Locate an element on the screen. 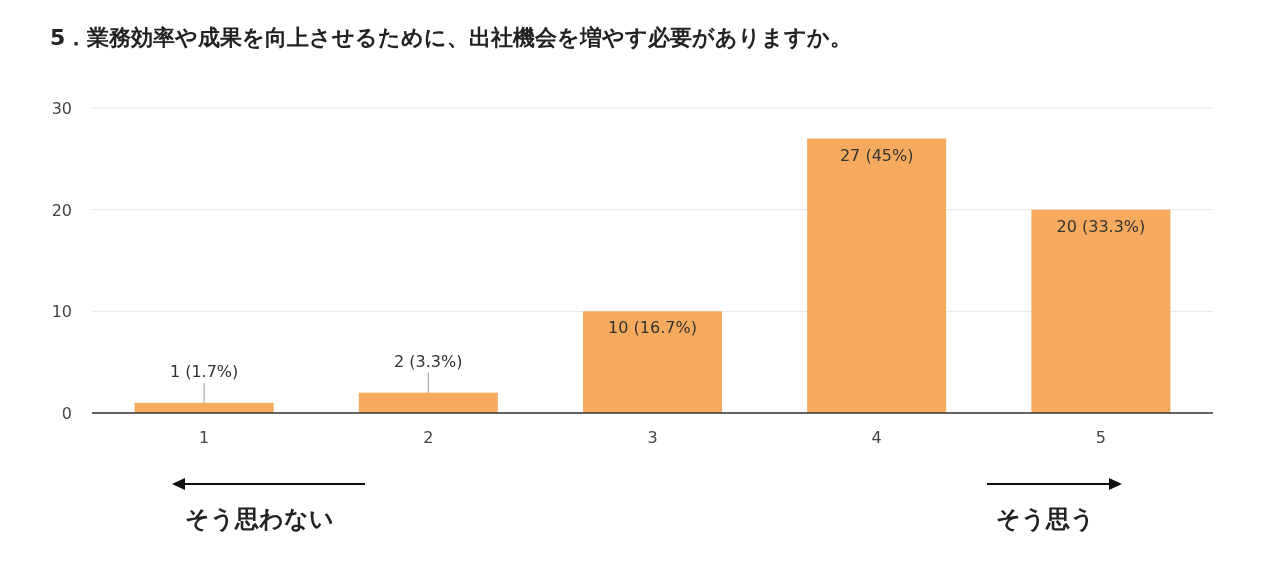 This screenshot has width=1266, height=570. text: そう思う is located at coordinates (1046, 519).